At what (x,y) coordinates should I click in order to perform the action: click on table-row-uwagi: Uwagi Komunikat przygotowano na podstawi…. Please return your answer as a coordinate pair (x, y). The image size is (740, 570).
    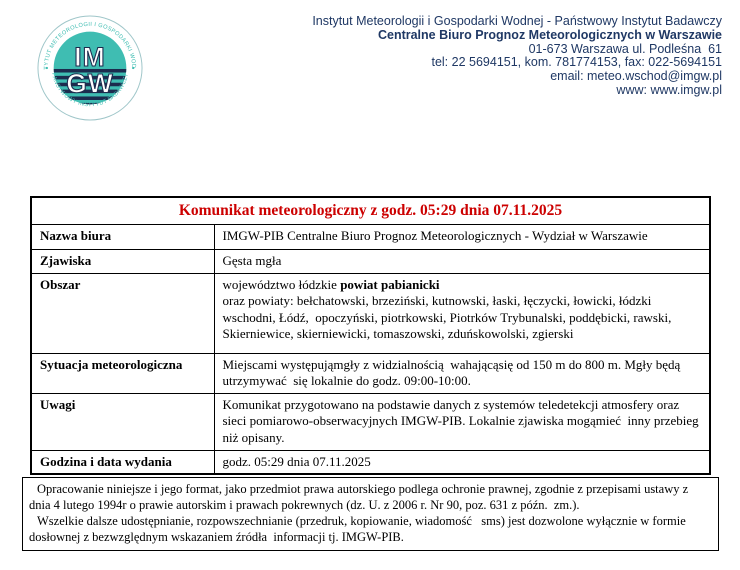
    Looking at the image, I should click on (370, 421).